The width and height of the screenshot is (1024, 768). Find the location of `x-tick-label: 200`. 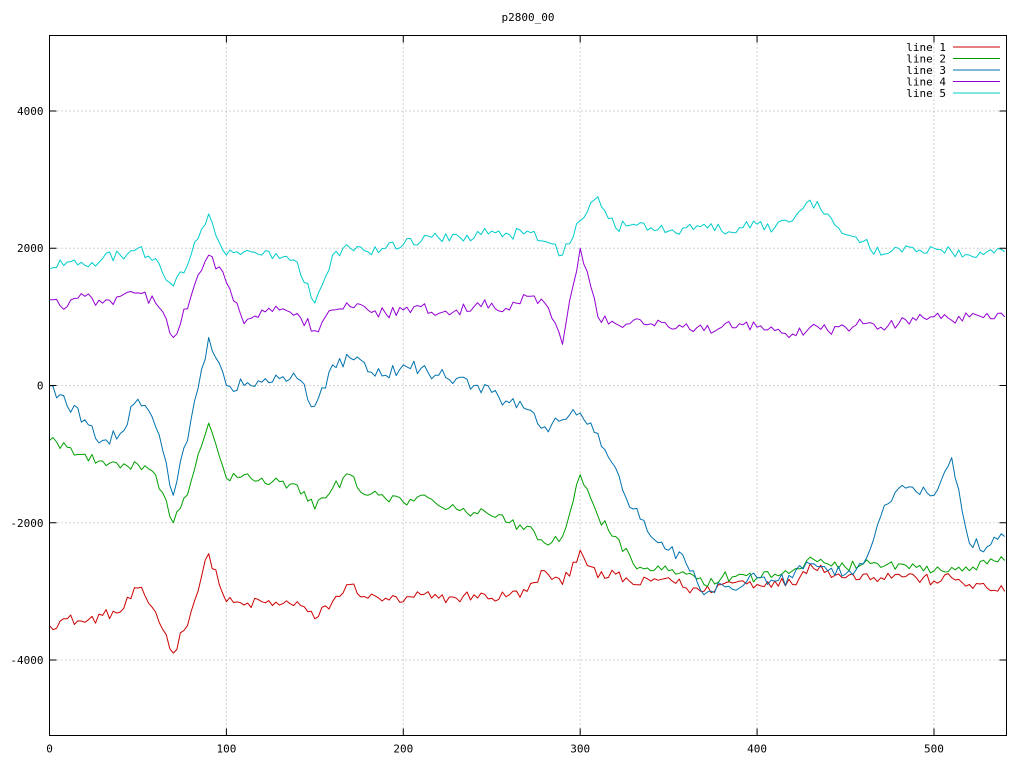

x-tick-label: 200 is located at coordinates (403, 749).